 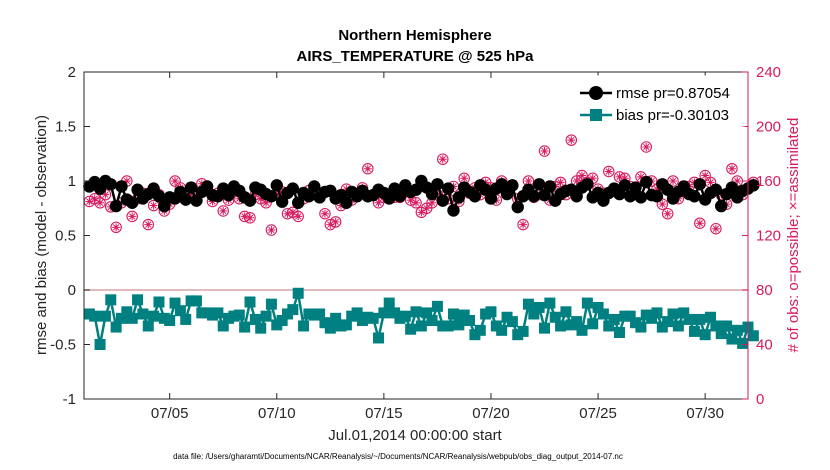 I want to click on x-tick-label: 07/20, so click(x=491, y=413).